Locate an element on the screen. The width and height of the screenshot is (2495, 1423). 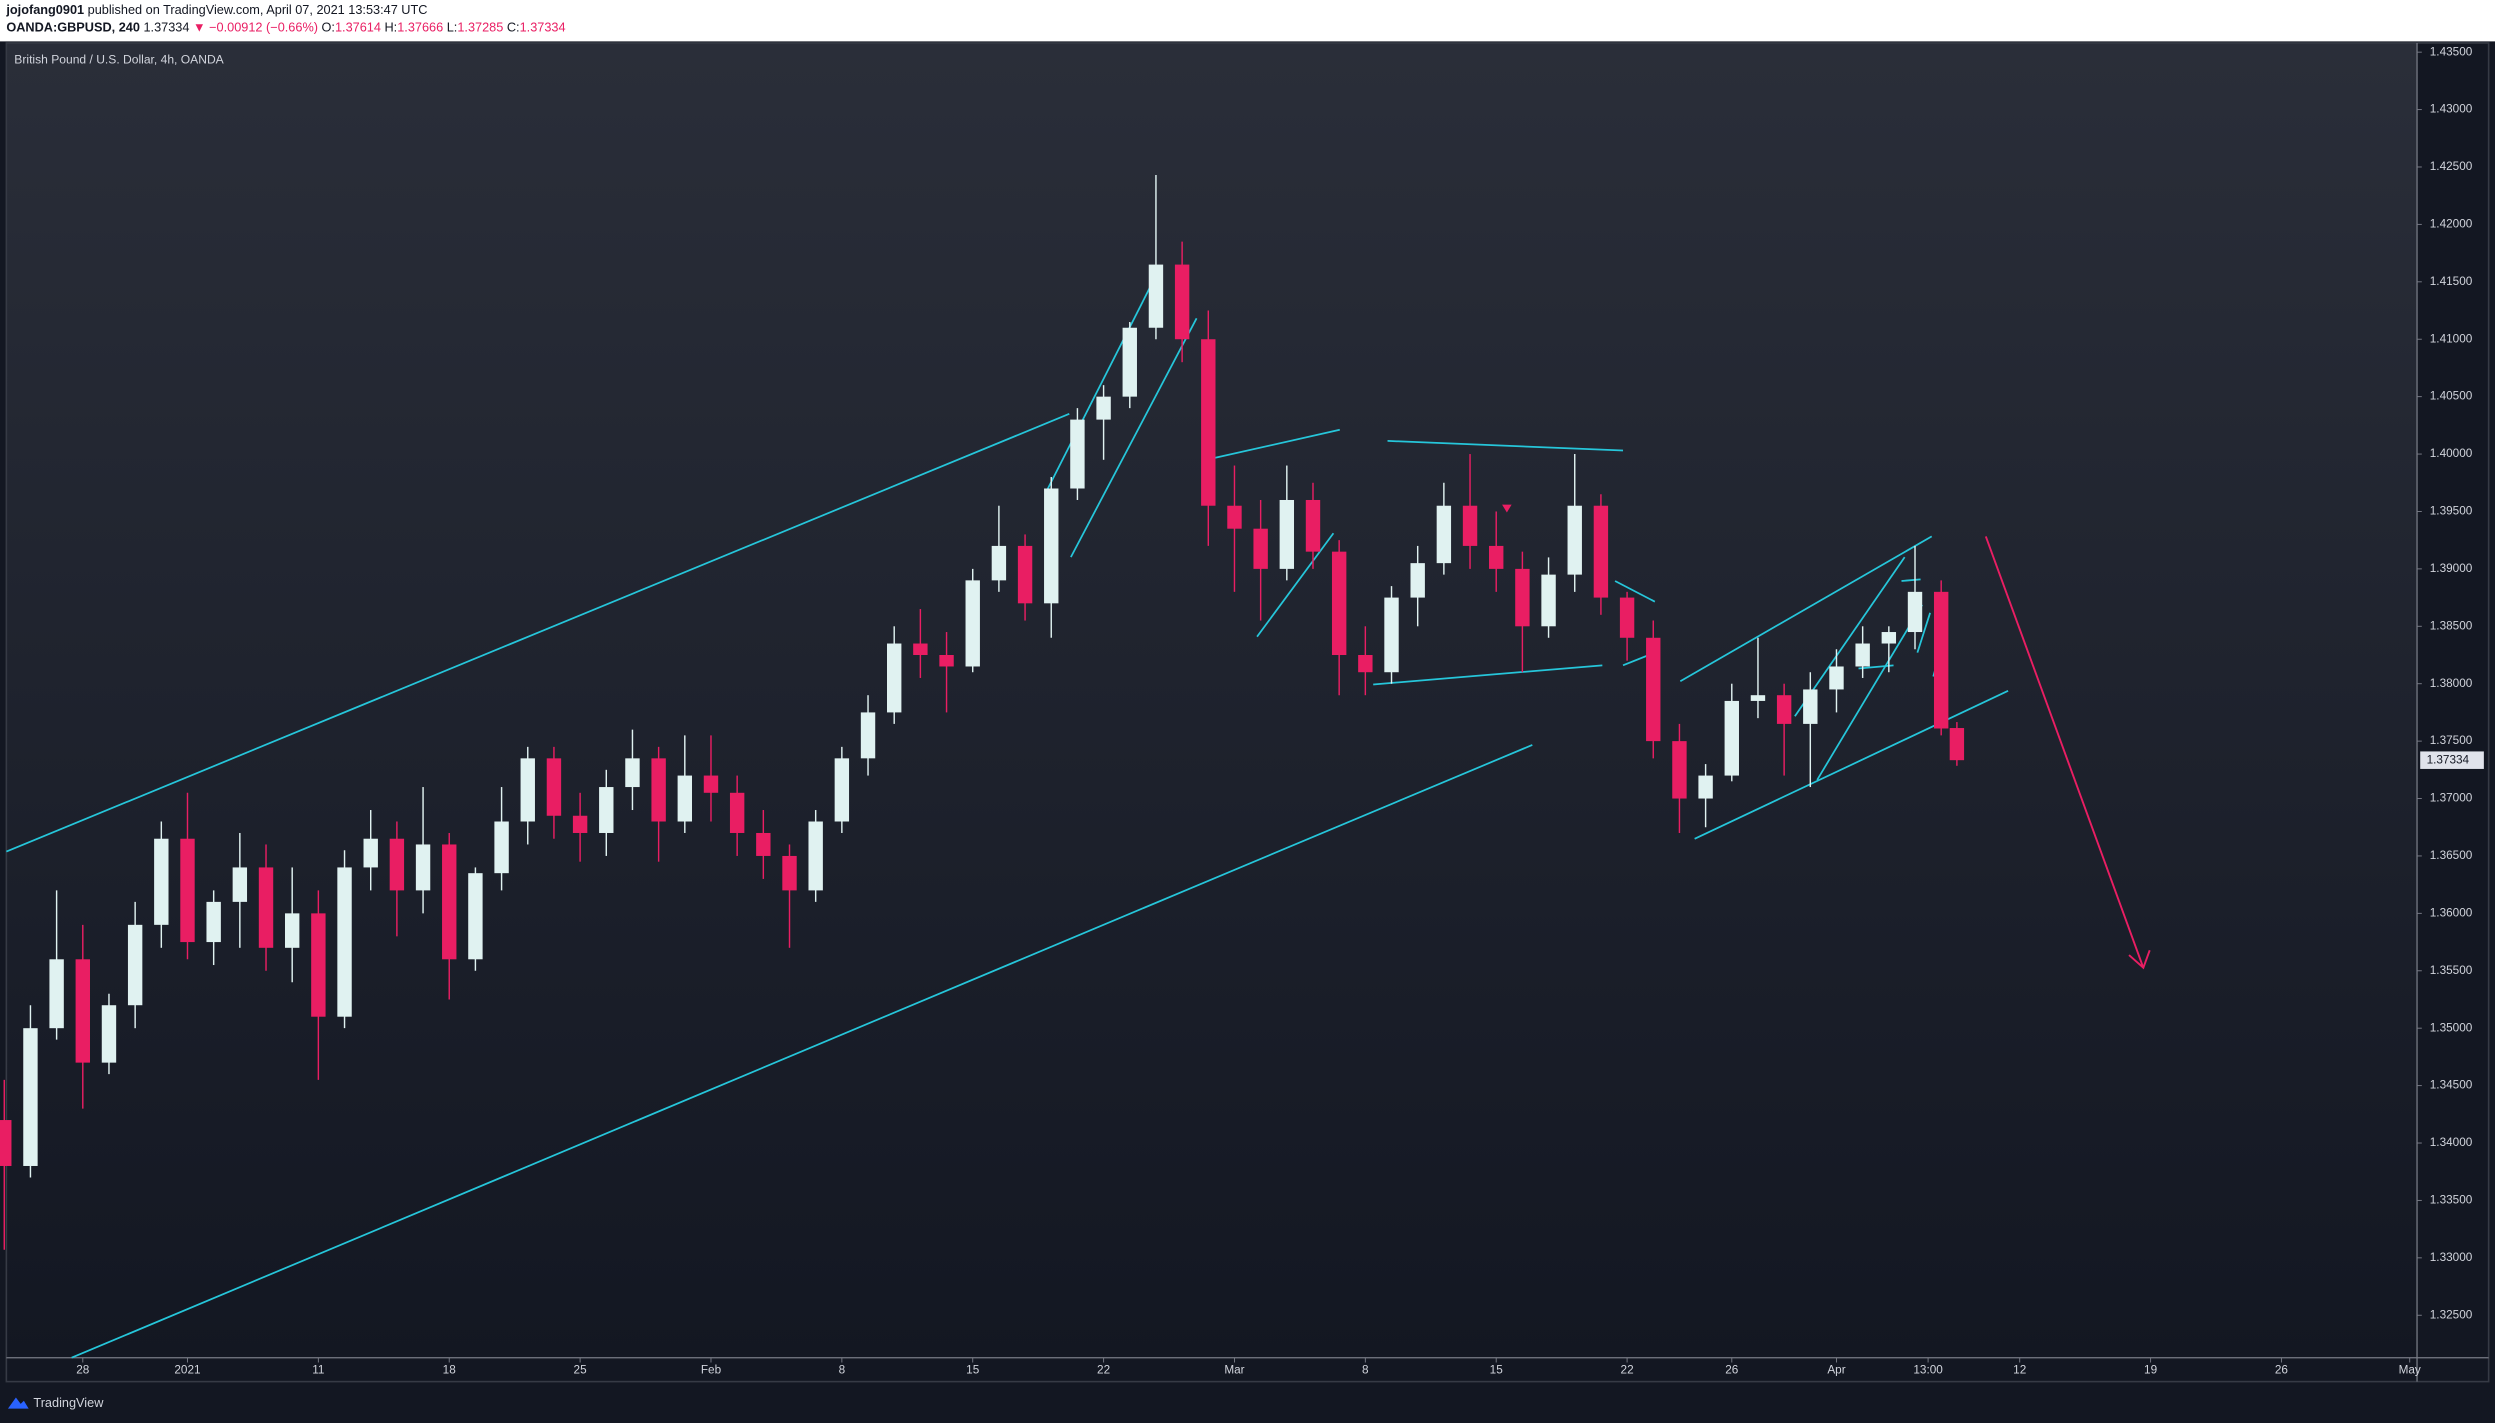
y-tick-label: 1.40500 is located at coordinates (2451, 396).